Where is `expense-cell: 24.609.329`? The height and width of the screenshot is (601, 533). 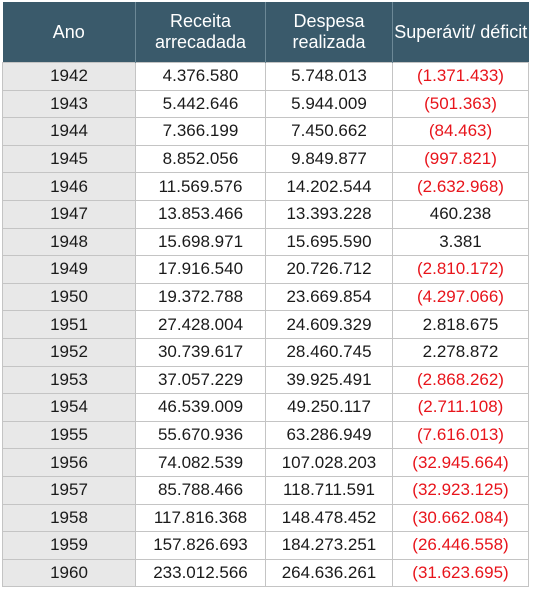
expense-cell: 24.609.329 is located at coordinates (329, 324).